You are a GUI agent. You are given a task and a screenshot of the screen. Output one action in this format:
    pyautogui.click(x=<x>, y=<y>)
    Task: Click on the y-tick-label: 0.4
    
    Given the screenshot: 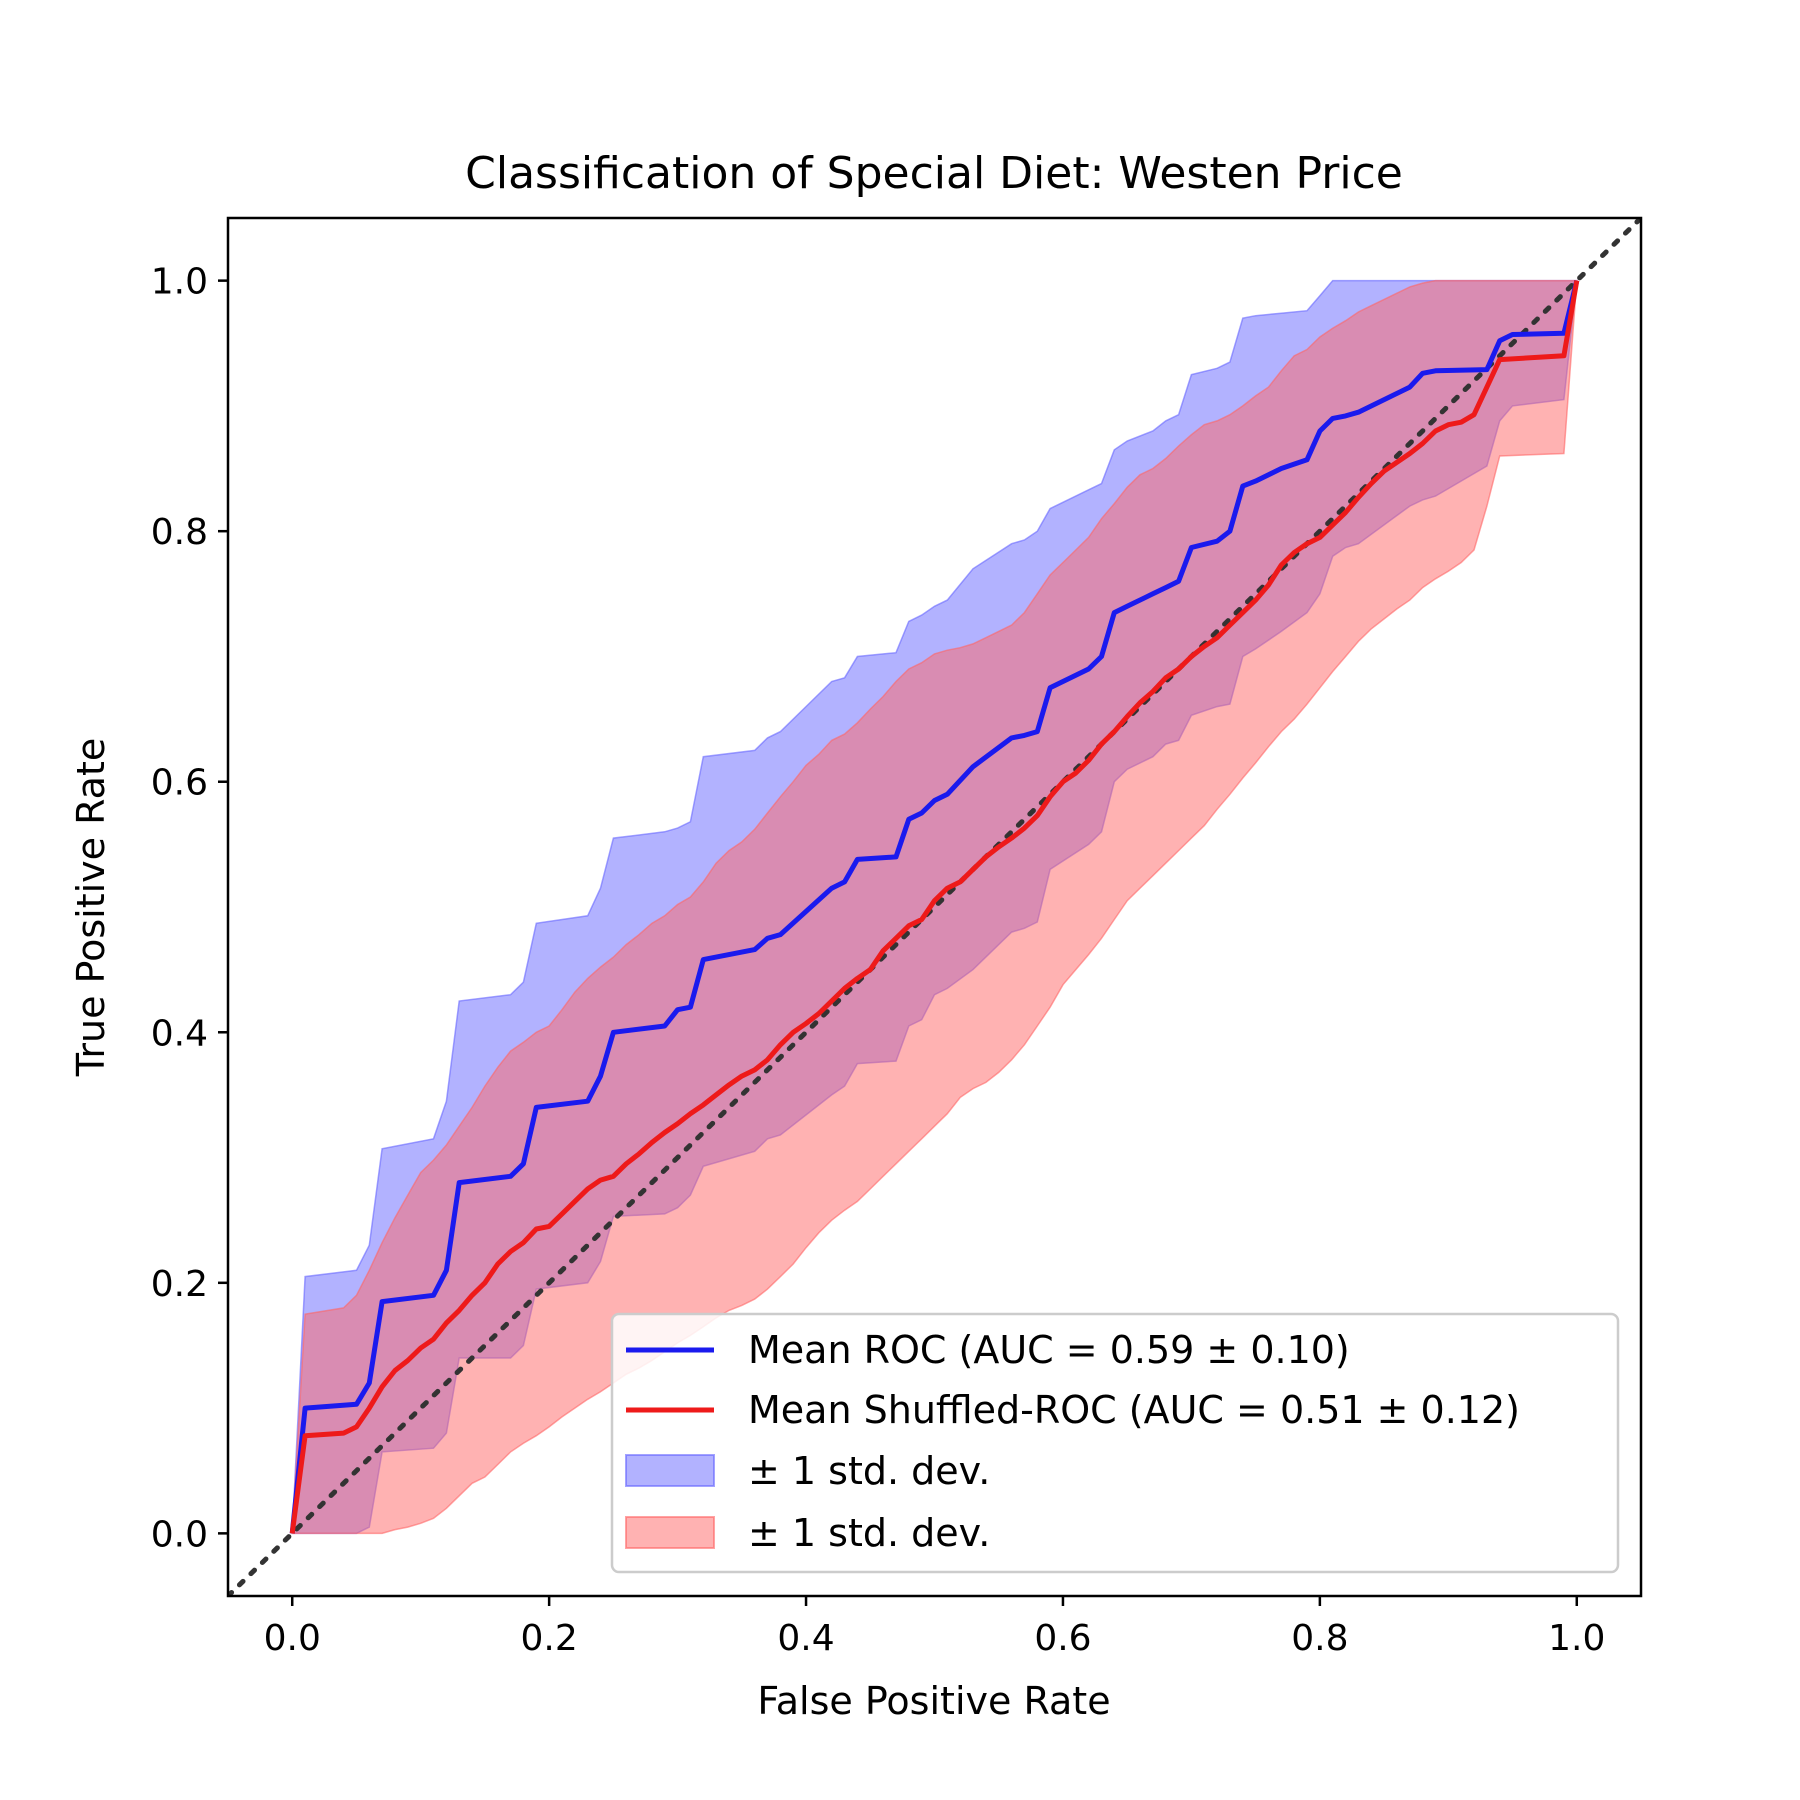 What is the action you would take?
    pyautogui.click(x=179, y=1033)
    